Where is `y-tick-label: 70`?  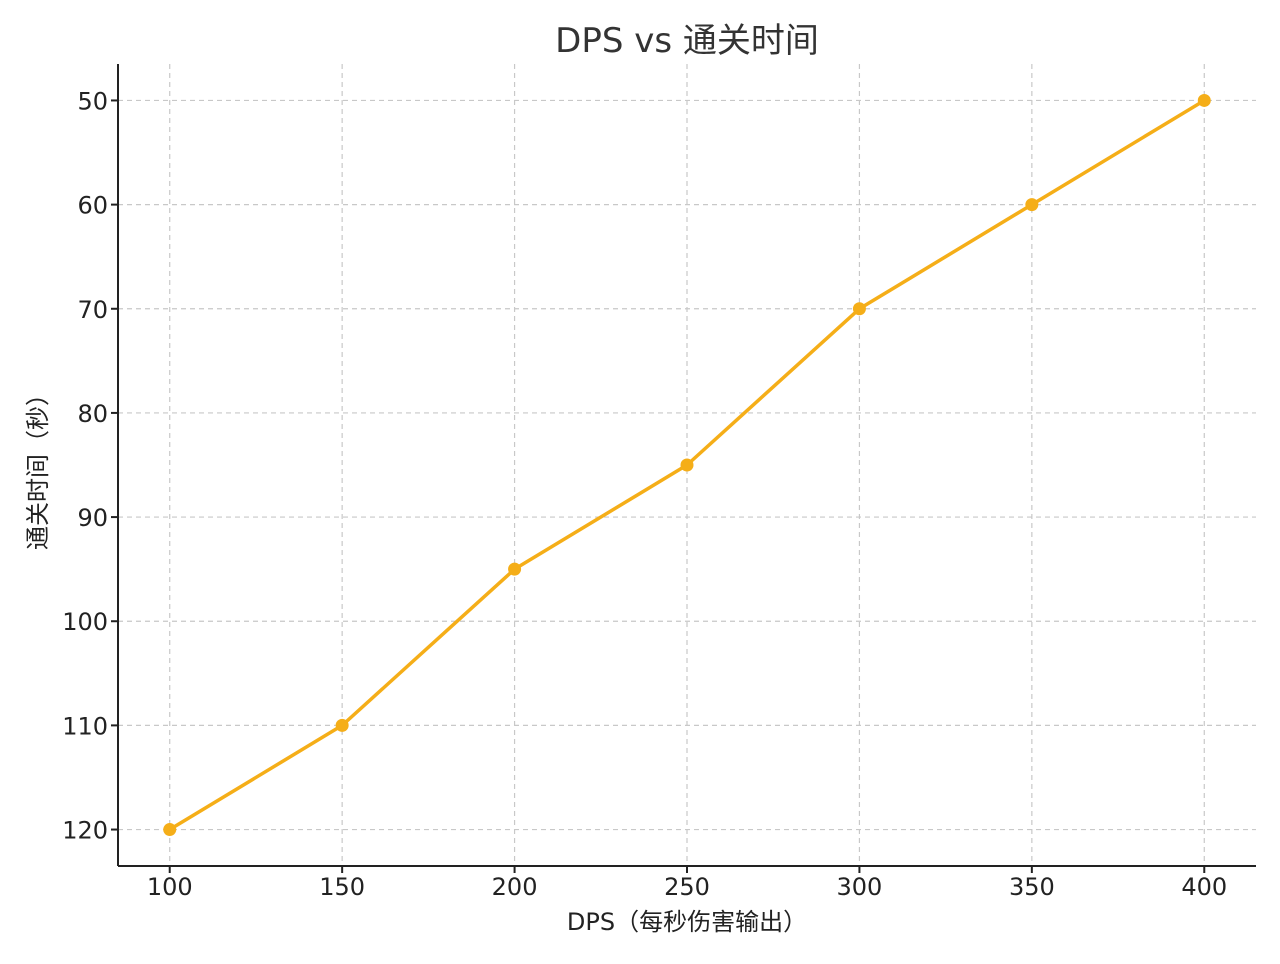
y-tick-label: 70 is located at coordinates (92, 310).